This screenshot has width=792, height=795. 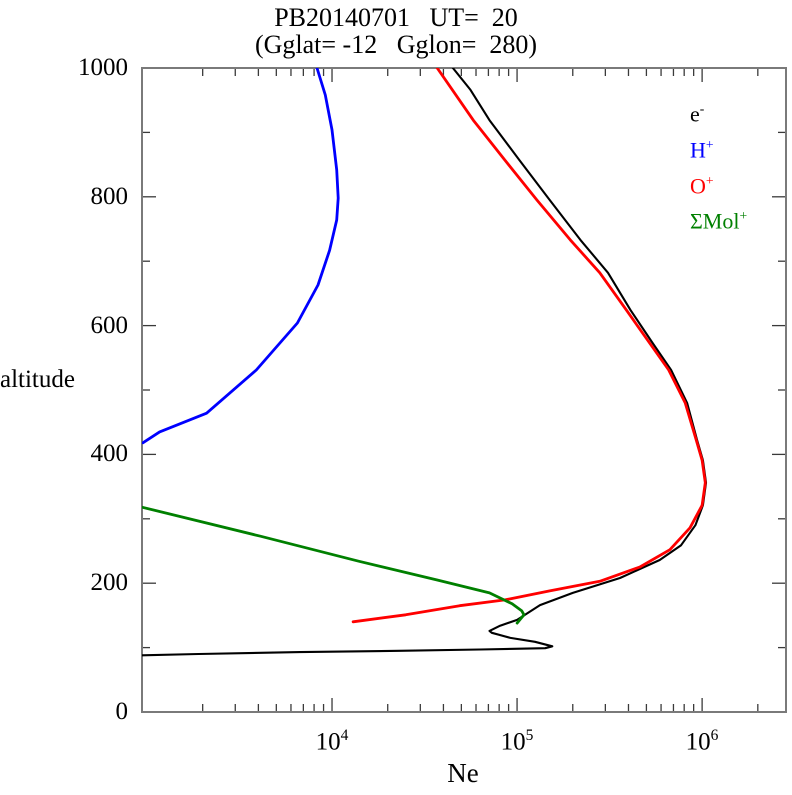 What do you see at coordinates (463, 773) in the screenshot?
I see `x-axis-title: Ne` at bounding box center [463, 773].